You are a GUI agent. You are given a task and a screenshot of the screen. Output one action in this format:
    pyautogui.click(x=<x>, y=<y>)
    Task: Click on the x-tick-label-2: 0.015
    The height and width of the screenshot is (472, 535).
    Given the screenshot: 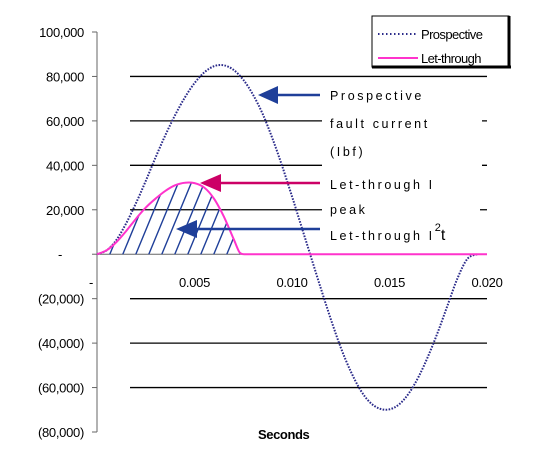 What is the action you would take?
    pyautogui.click(x=389, y=282)
    